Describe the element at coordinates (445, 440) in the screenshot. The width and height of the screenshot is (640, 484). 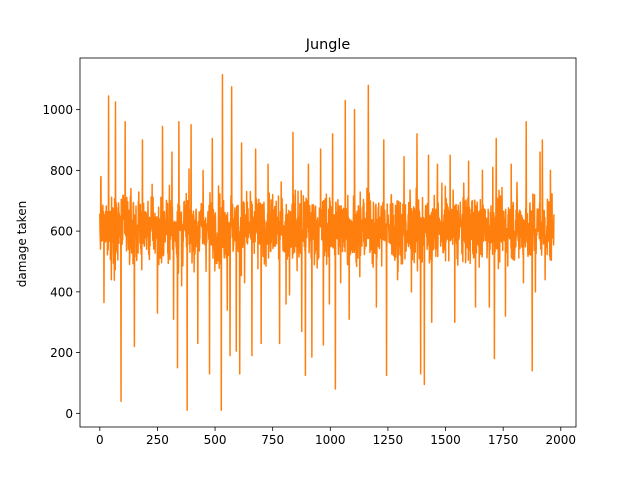
I see `x-tick-label: 1500` at that location.